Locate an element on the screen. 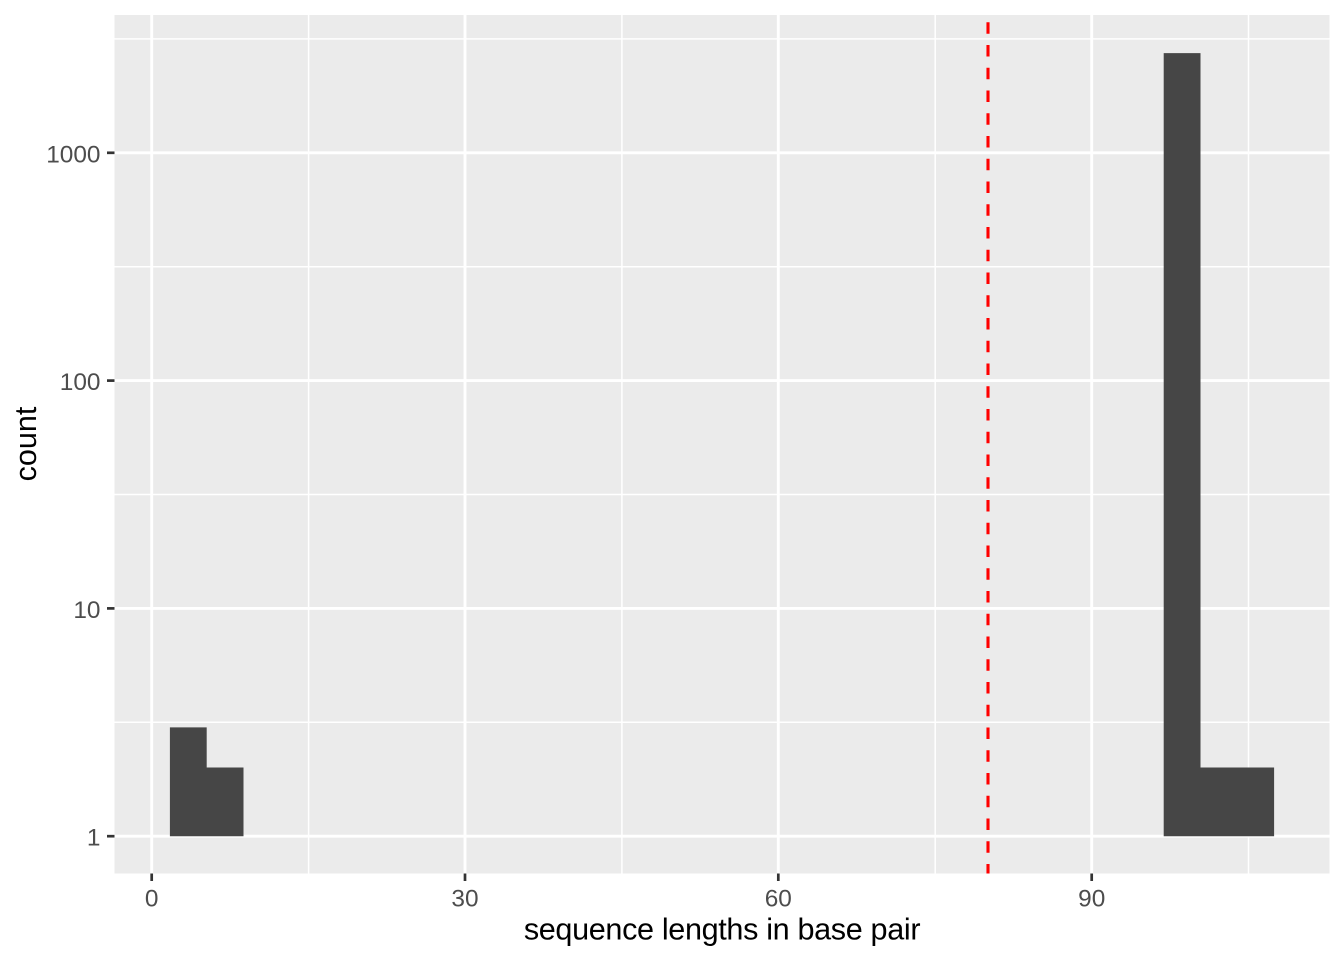  svg-text: 90 is located at coordinates (1091, 899).